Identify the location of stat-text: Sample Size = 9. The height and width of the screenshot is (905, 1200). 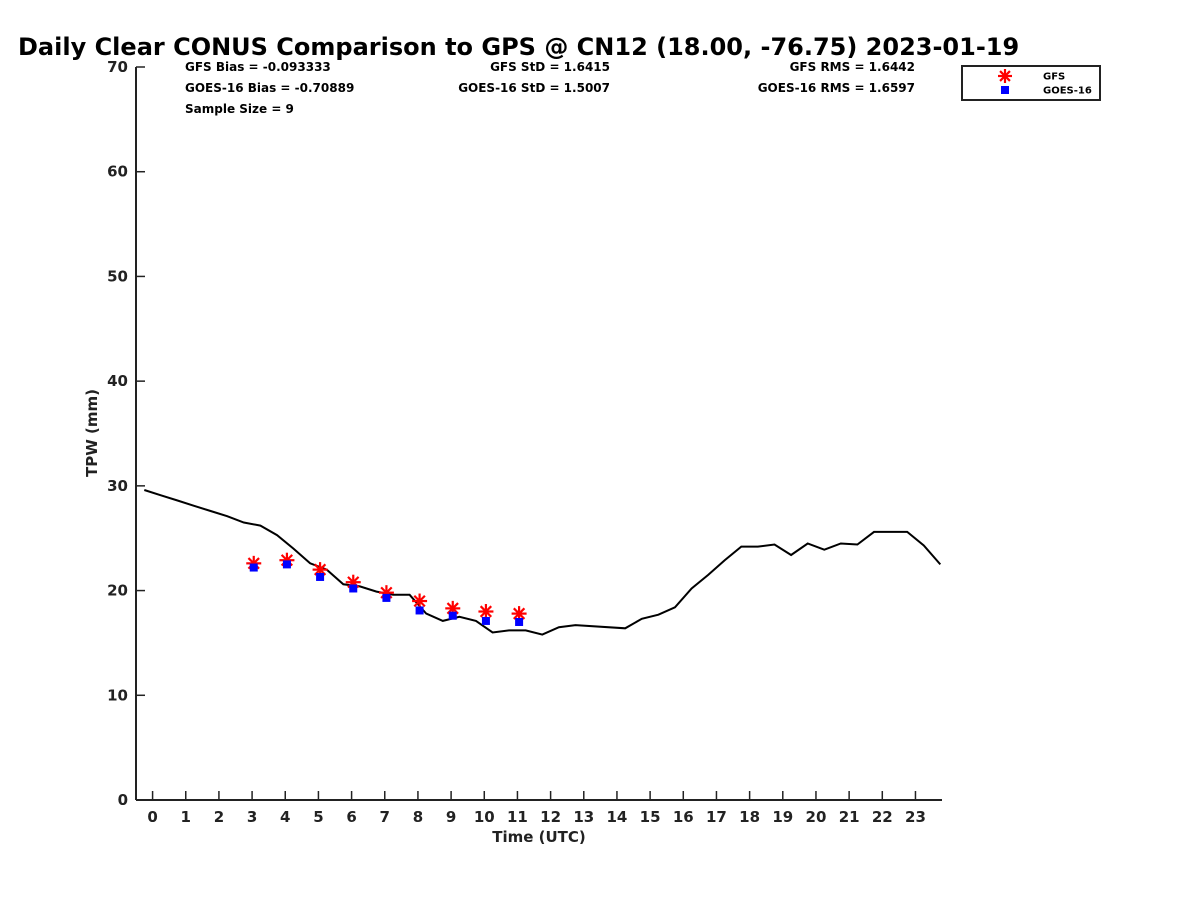
(239, 109).